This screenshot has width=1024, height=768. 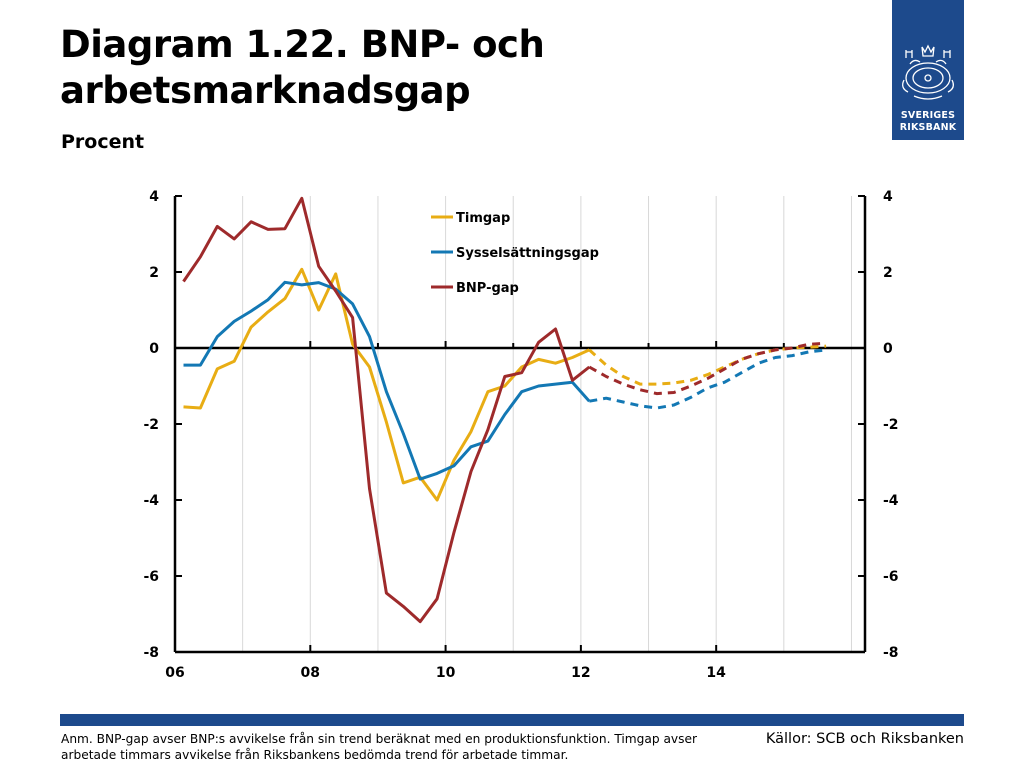 What do you see at coordinates (891, 577) in the screenshot?
I see `y-tick-label-right: -6` at bounding box center [891, 577].